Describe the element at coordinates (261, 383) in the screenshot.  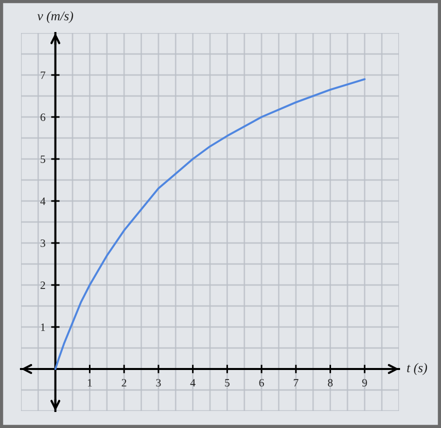
I see `x-tick-label: 6` at that location.